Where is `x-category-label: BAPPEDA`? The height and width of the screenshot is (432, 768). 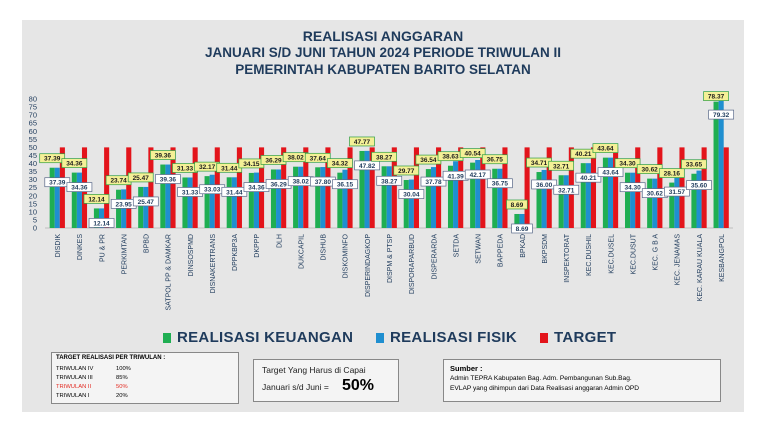 x-category-label: BAPPEDA is located at coordinates (501, 250).